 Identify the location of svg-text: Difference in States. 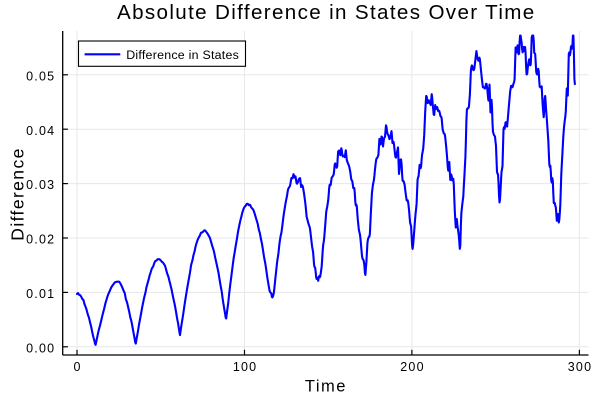
(182, 55).